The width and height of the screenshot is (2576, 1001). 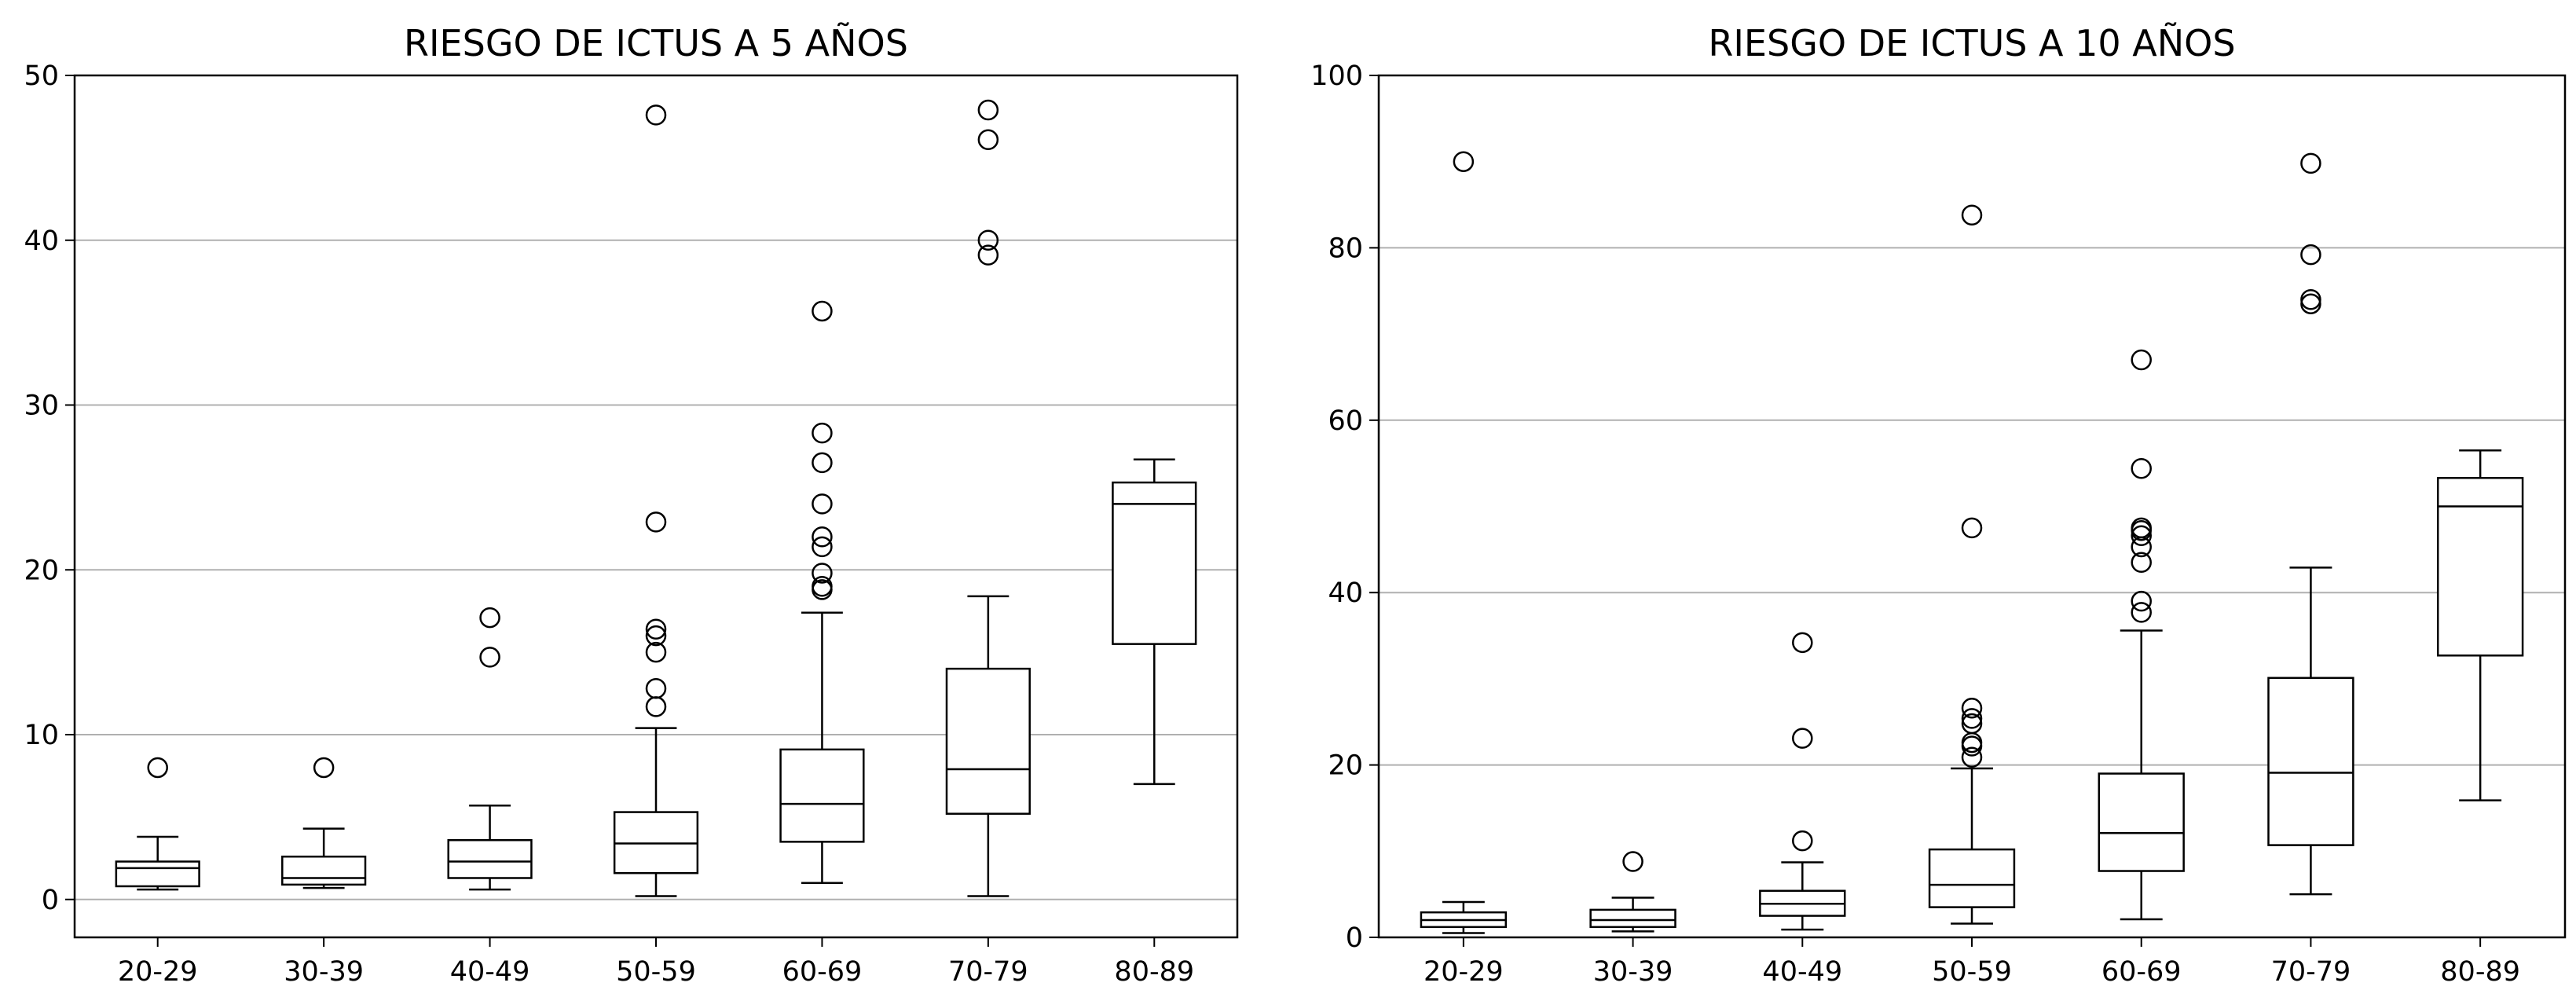 I want to click on y-tick-label: 80, so click(x=1345, y=248).